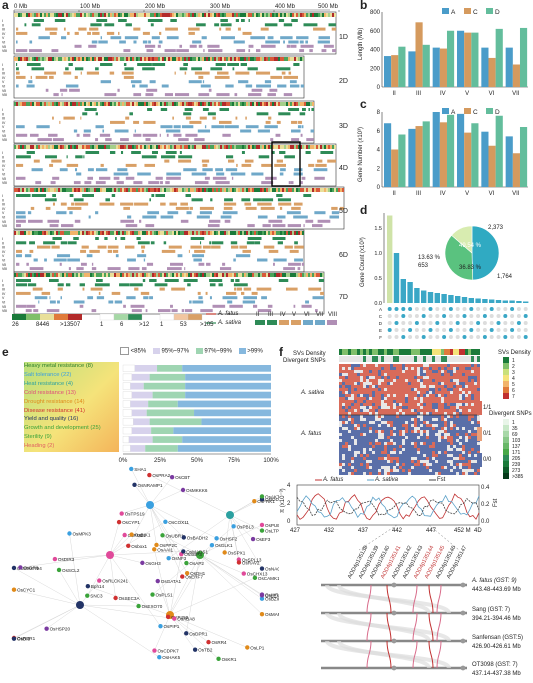 Image resolution: width=533 pixels, height=683 pixels. What do you see at coordinates (506, 470) in the screenshot?
I see `legend-snp-swatch` at bounding box center [506, 470].